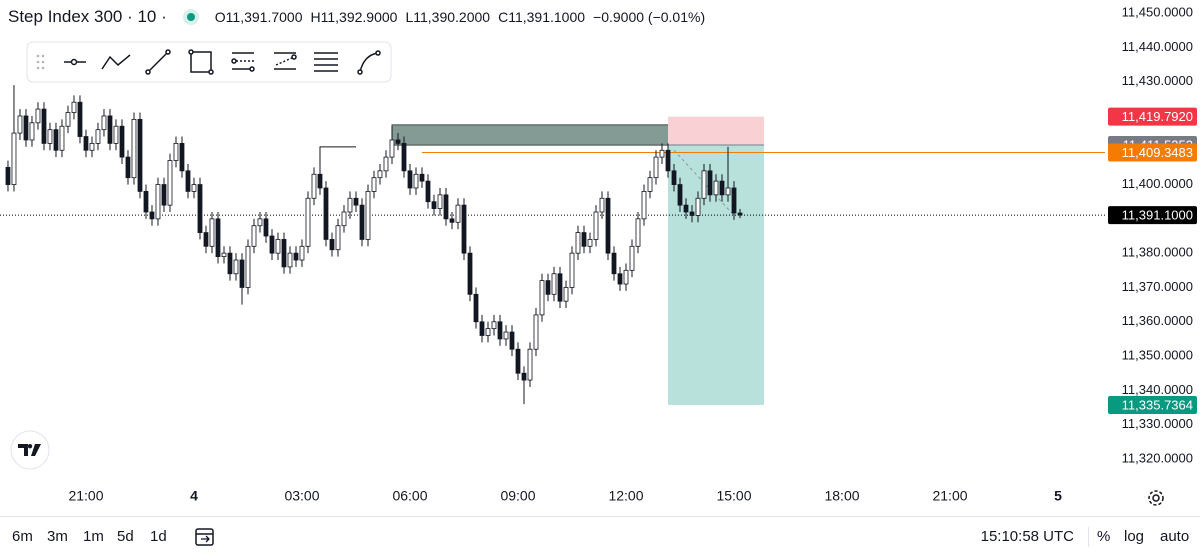 Image resolution: width=1200 pixels, height=557 pixels. Describe the element at coordinates (1157, 457) in the screenshot. I see `y-tick-label: 11,320.0000` at that location.